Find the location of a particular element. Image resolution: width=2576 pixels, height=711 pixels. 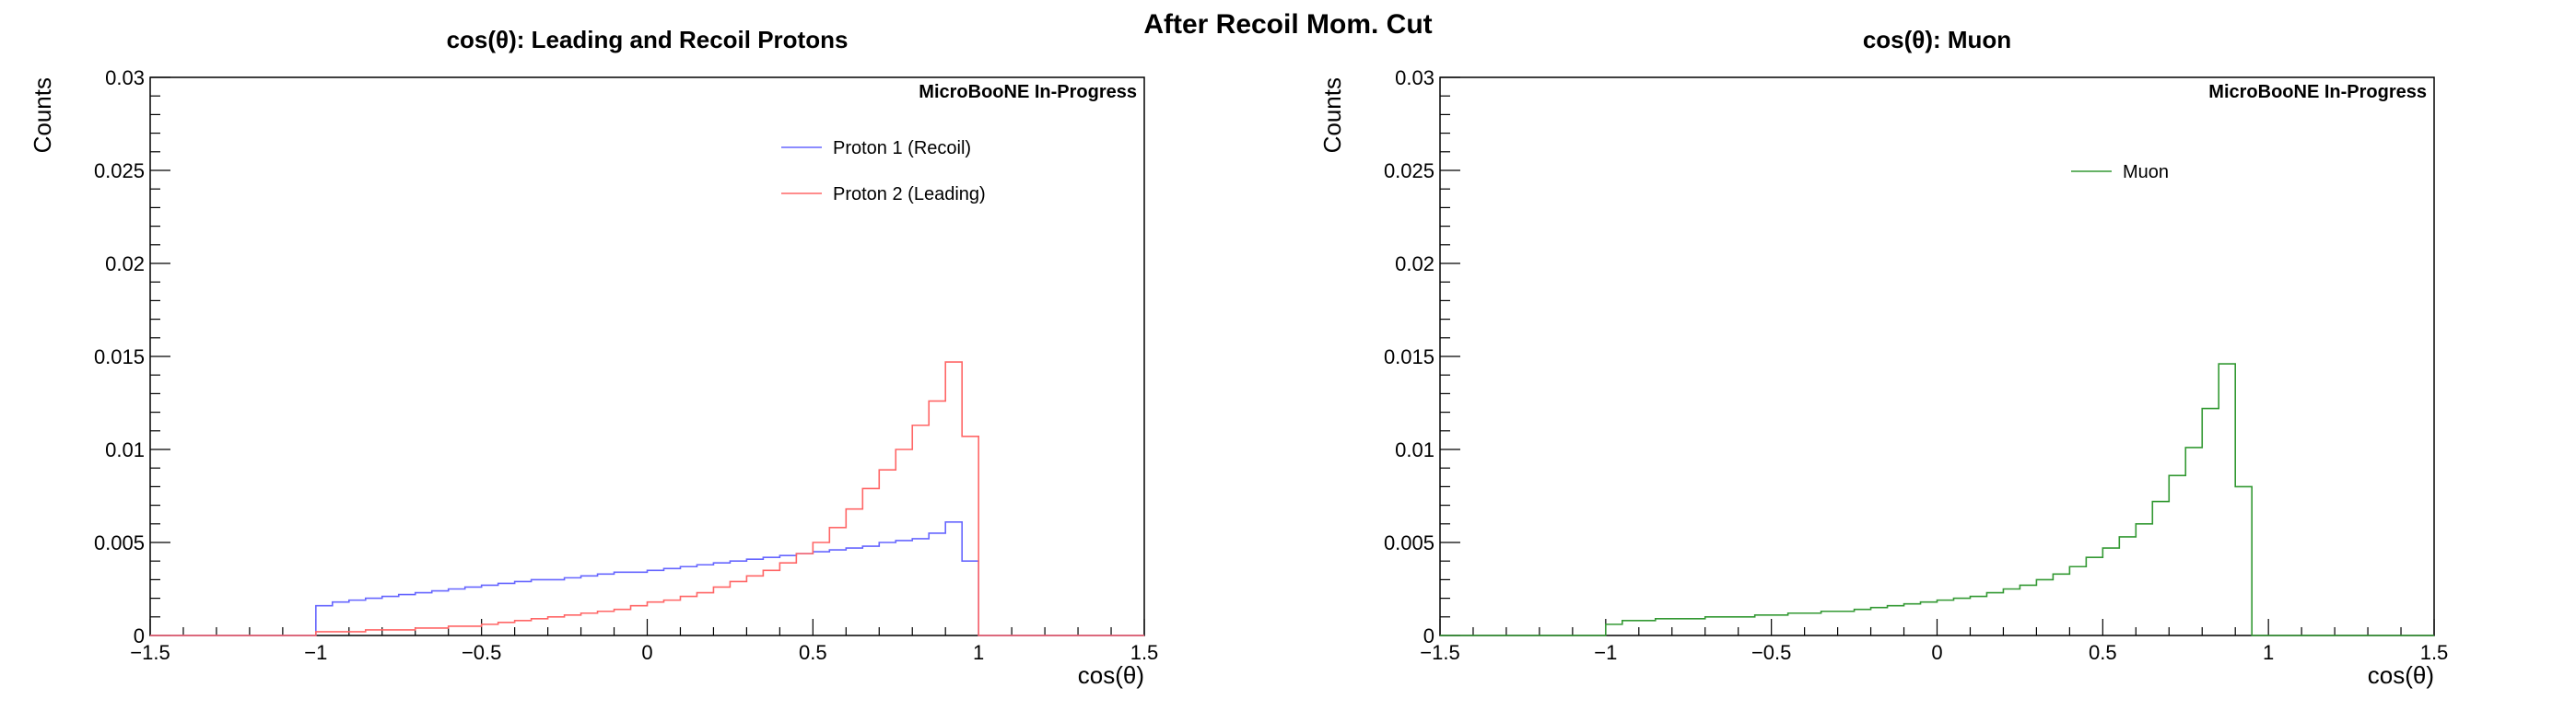

legend-label: Proton 2 (Leading) is located at coordinates (909, 194).